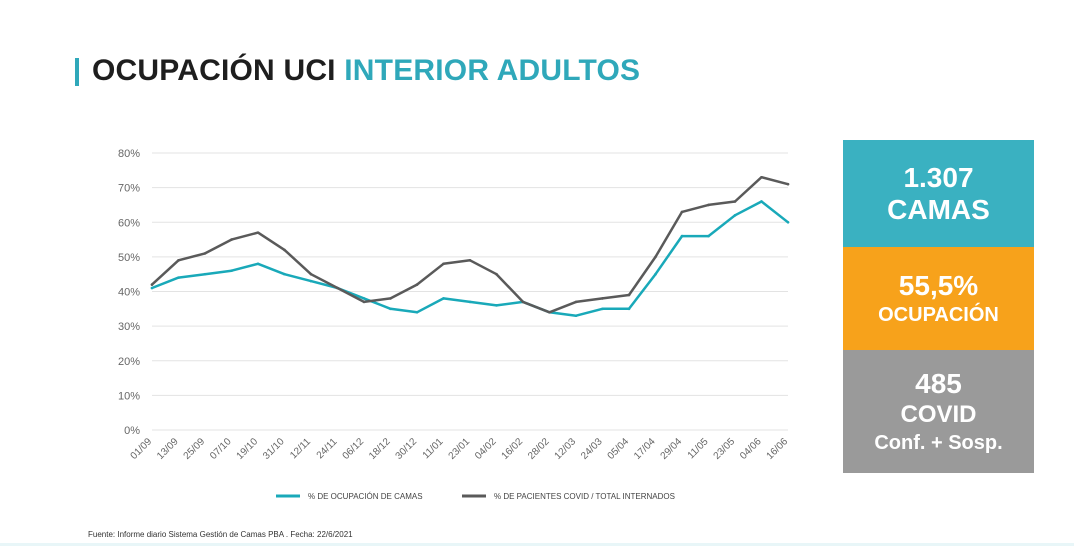 This screenshot has height=546, width=1074. I want to click on legend-label: % DE PACIENTES COVID / TOTAL INTERNADOS, so click(584, 496).